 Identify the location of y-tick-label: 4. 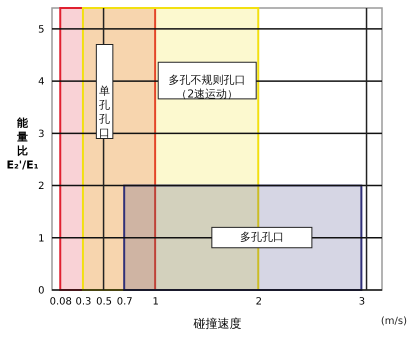
(41, 82).